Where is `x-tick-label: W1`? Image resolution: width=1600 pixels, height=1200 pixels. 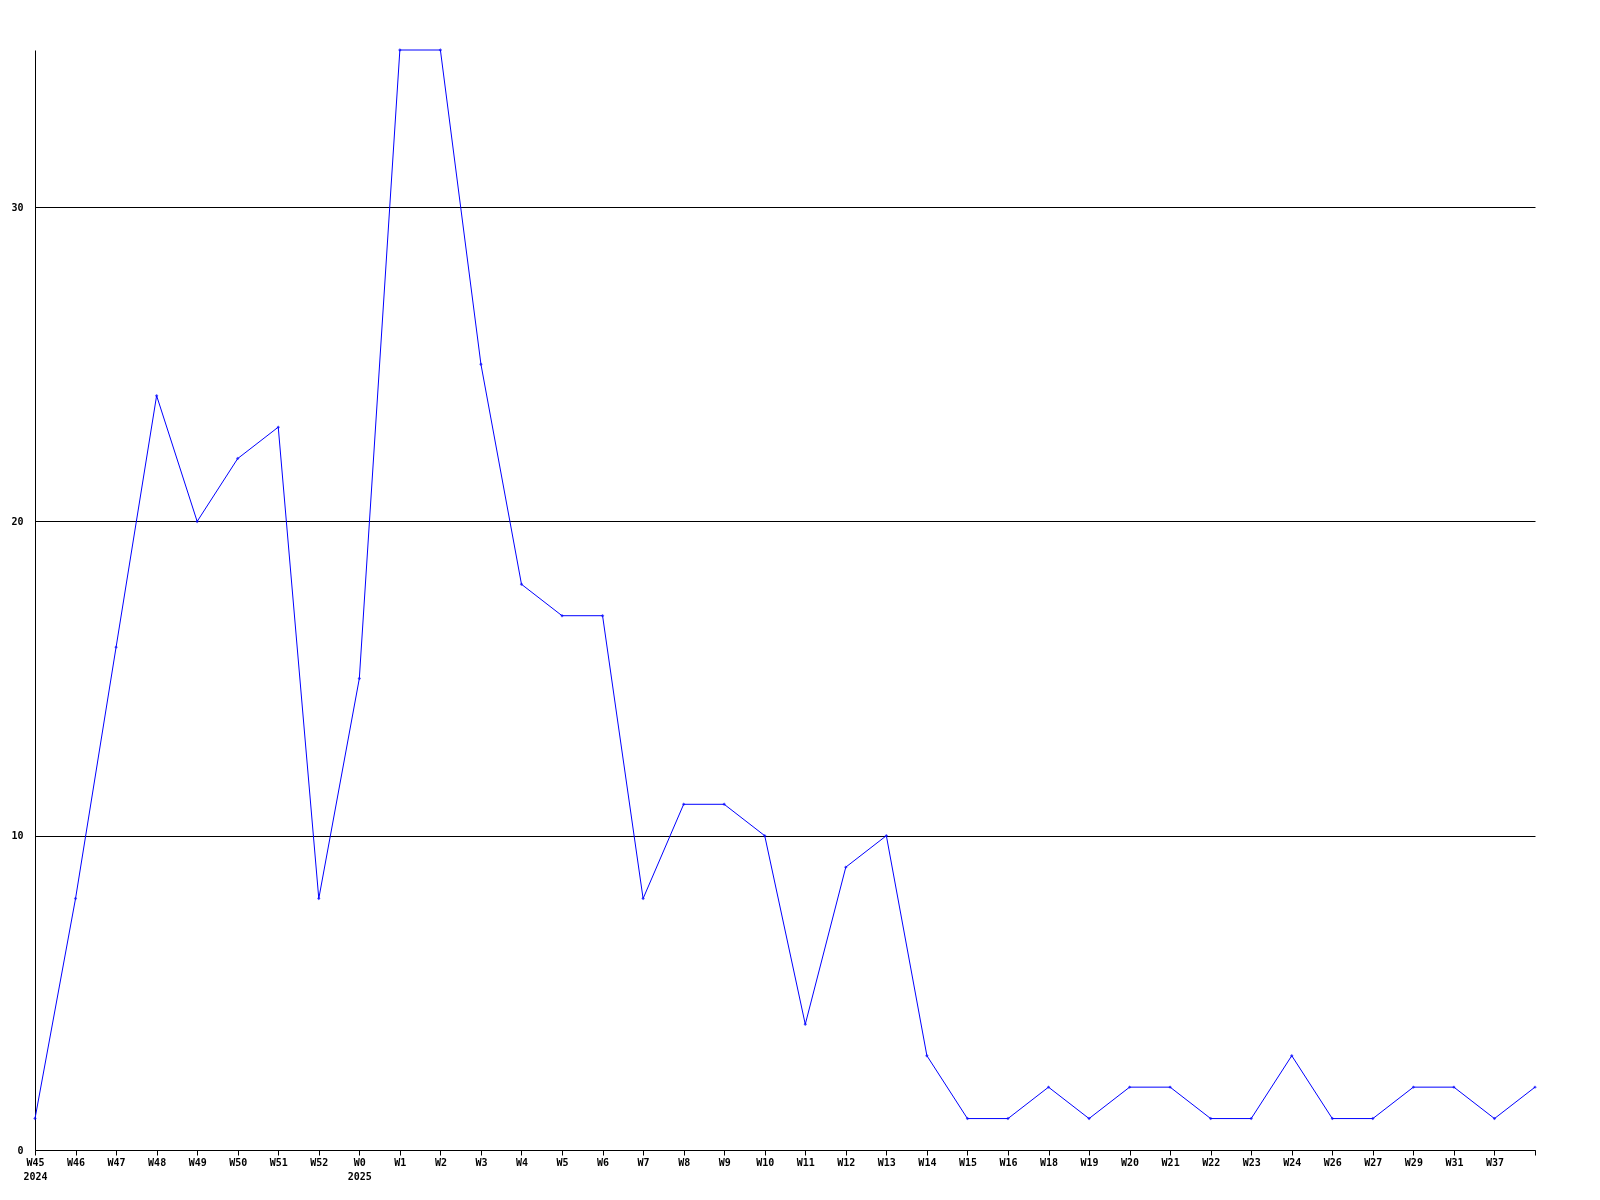 x-tick-label: W1 is located at coordinates (400, 1162).